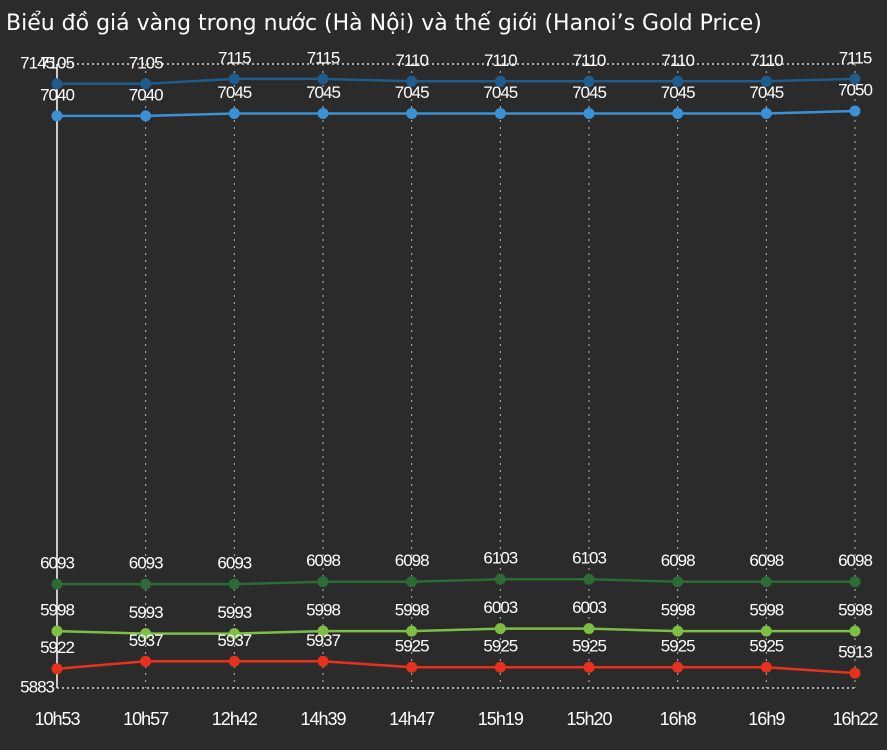  I want to click on x-tick-label: 14h47, so click(412, 719).